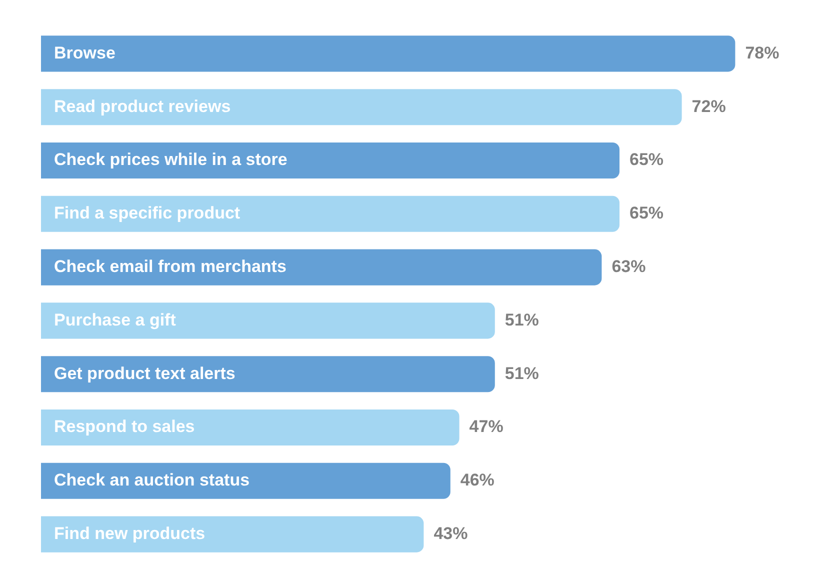  Describe the element at coordinates (486, 426) in the screenshot. I see `data-label: 47%` at that location.